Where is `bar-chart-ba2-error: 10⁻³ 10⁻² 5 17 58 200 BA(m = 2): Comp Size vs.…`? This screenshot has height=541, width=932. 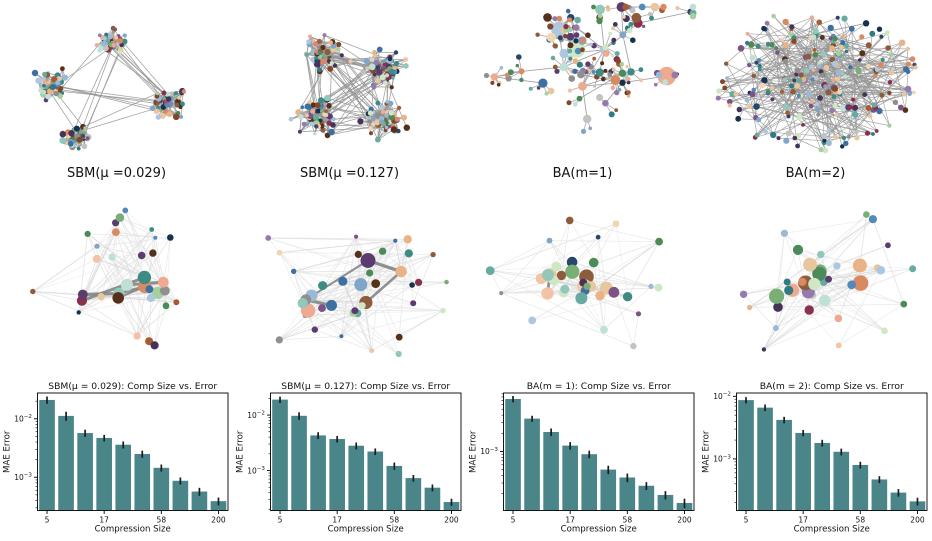 bar-chart-ba2-error: 10⁻³ 10⁻² 5 17 58 200 BA(m = 2): Comp Size vs.… is located at coordinates (815, 458).